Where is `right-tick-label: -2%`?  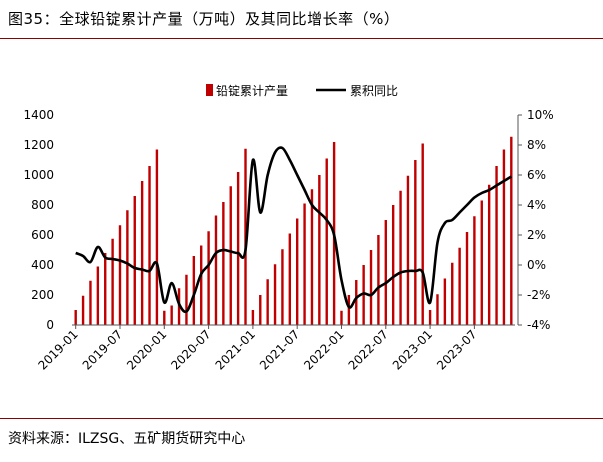
right-tick-label: -2% is located at coordinates (538, 295).